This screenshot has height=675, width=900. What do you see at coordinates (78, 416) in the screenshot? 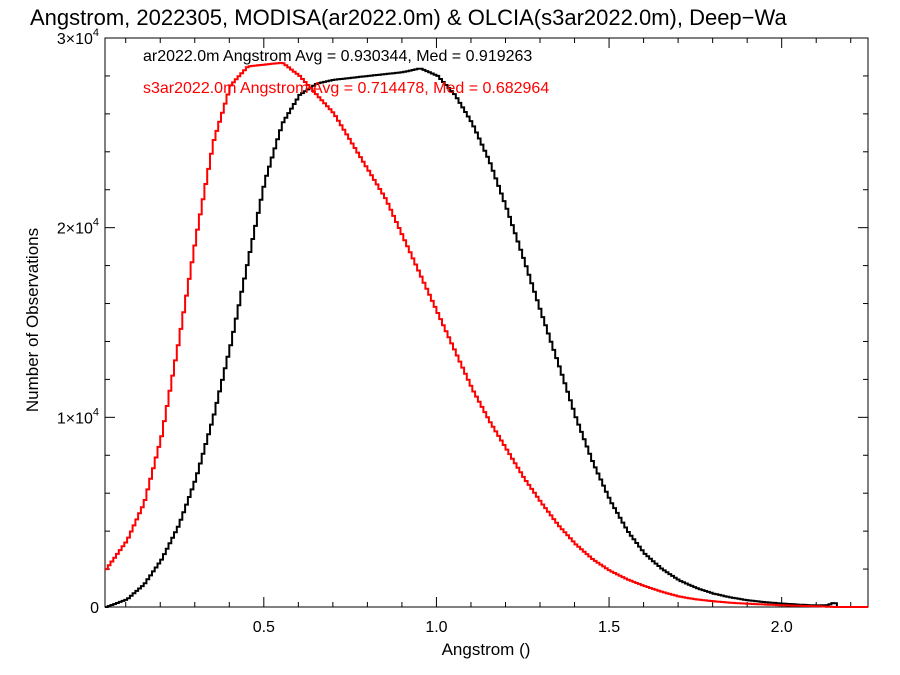
I see `y-tick-label: 1×10⁴` at bounding box center [78, 416].